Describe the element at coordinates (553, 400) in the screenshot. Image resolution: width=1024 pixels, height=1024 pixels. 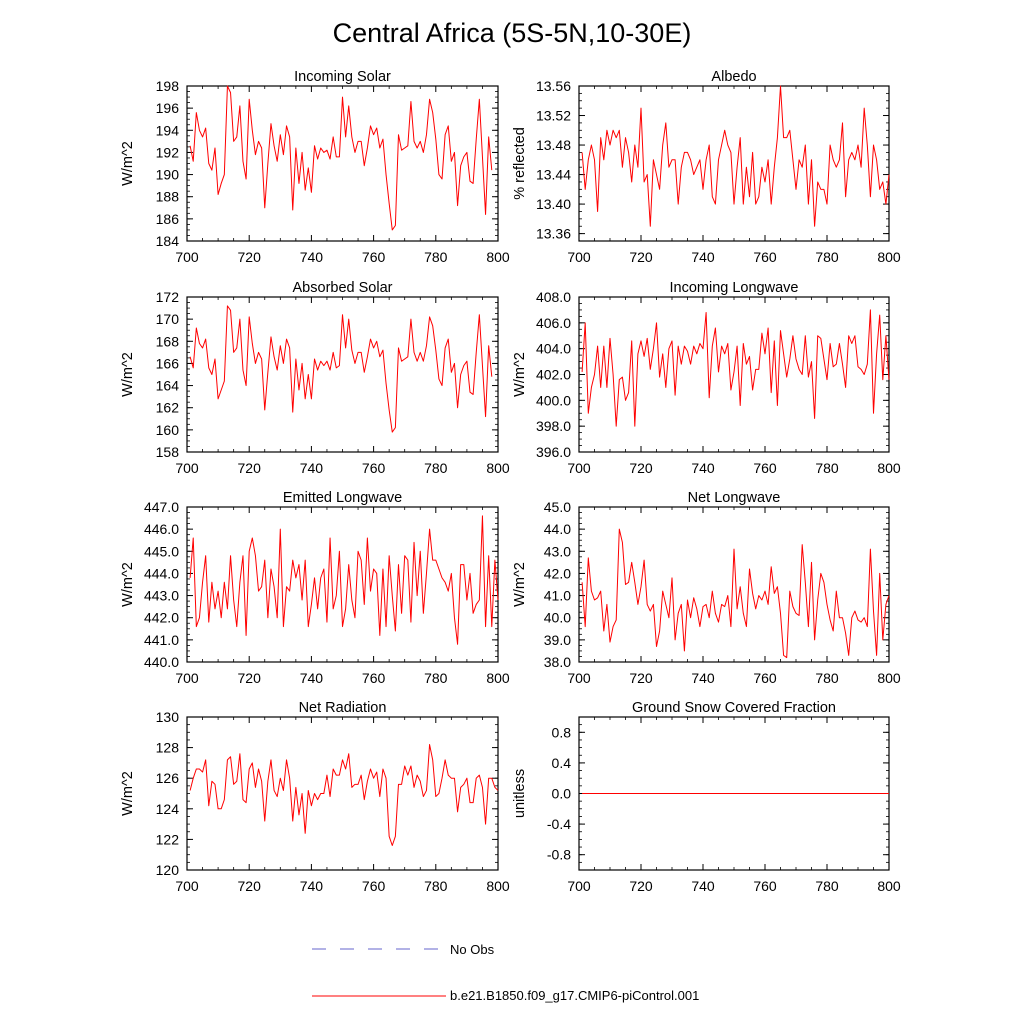
I see `y-tick-label: 400.0` at that location.